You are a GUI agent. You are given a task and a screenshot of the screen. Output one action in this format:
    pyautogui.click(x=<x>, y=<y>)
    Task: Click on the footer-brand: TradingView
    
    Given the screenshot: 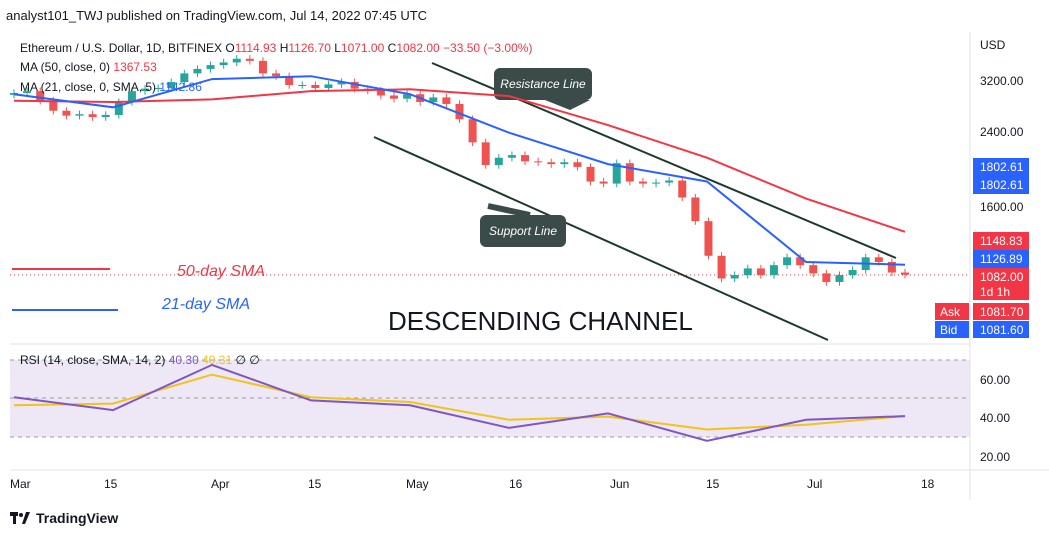 What is the action you would take?
    pyautogui.click(x=77, y=518)
    